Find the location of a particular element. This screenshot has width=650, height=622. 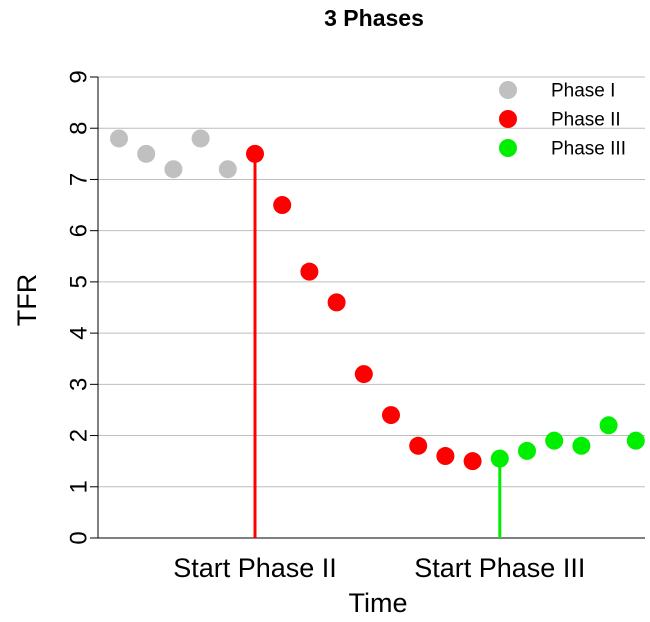

y-axis-ticks: 0 1 2 3 4 5 6 7 8 9 is located at coordinates (82, 307).